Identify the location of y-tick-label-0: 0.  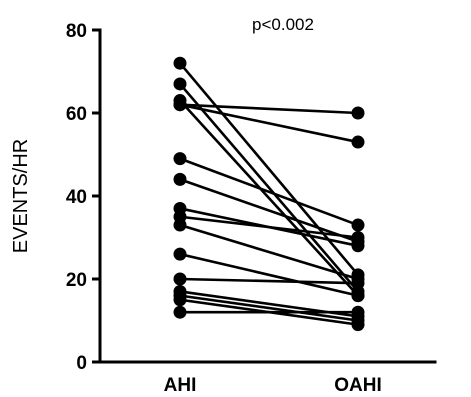
(81, 363).